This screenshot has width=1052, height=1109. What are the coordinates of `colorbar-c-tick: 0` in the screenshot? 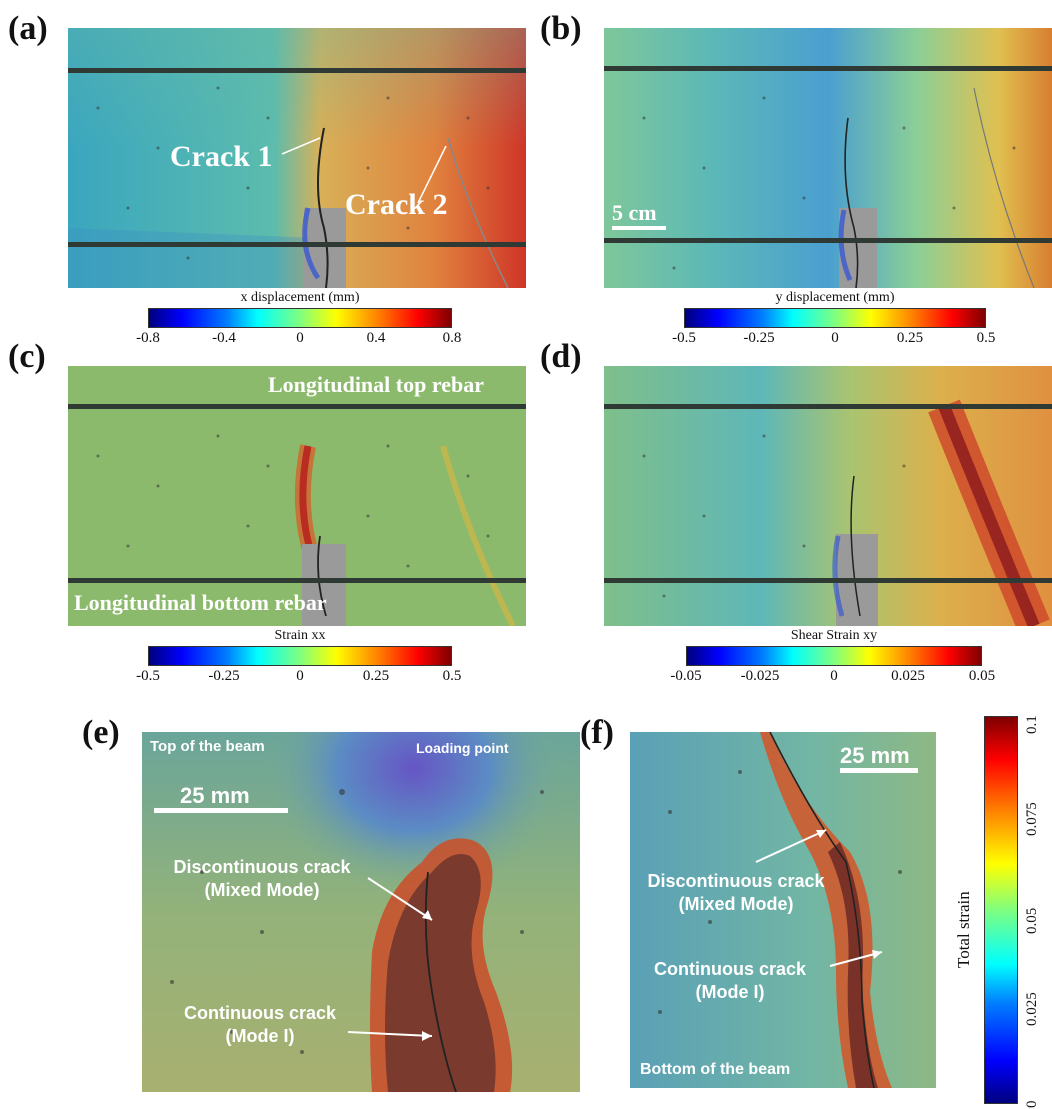 It's located at (300, 676).